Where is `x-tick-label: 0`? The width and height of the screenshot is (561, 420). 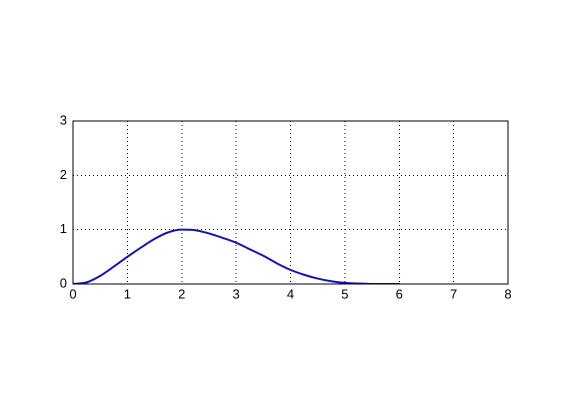
x-tick-label: 0 is located at coordinates (73, 294).